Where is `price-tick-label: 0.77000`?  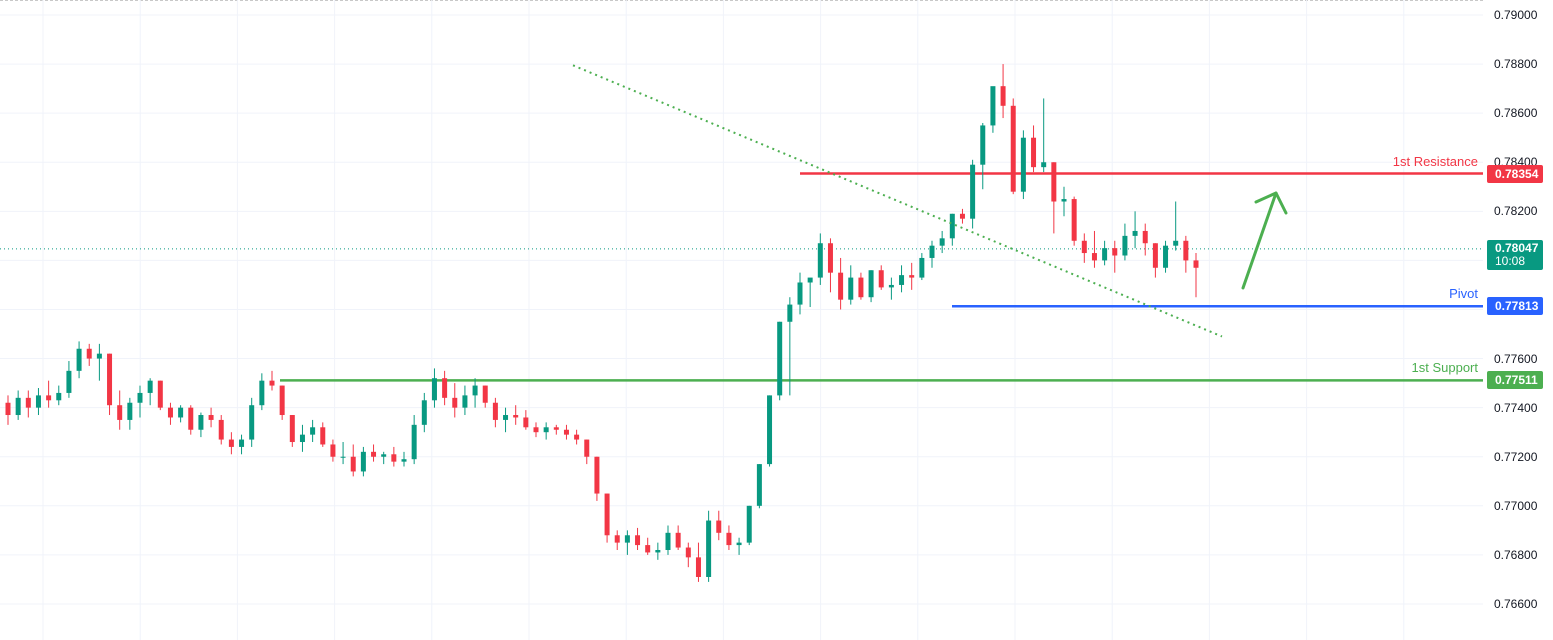
price-tick-label: 0.77000 is located at coordinates (1516, 505).